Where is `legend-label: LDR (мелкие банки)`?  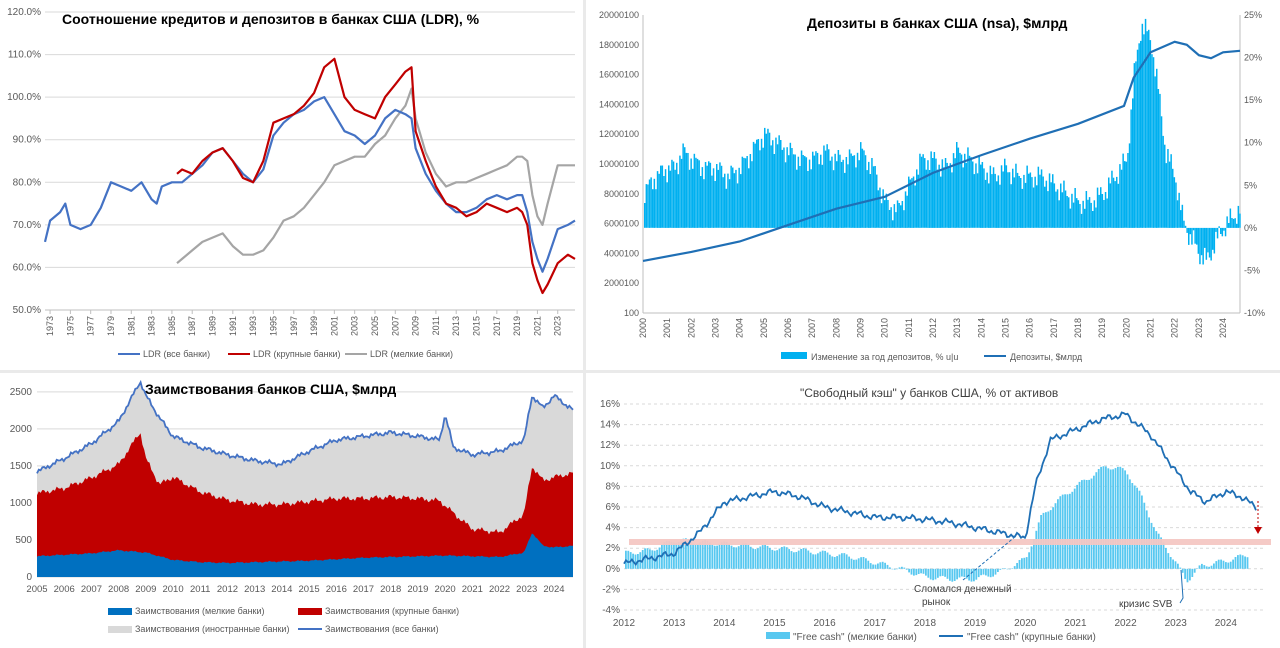
legend-label: LDR (мелкие банки) is located at coordinates (411, 354).